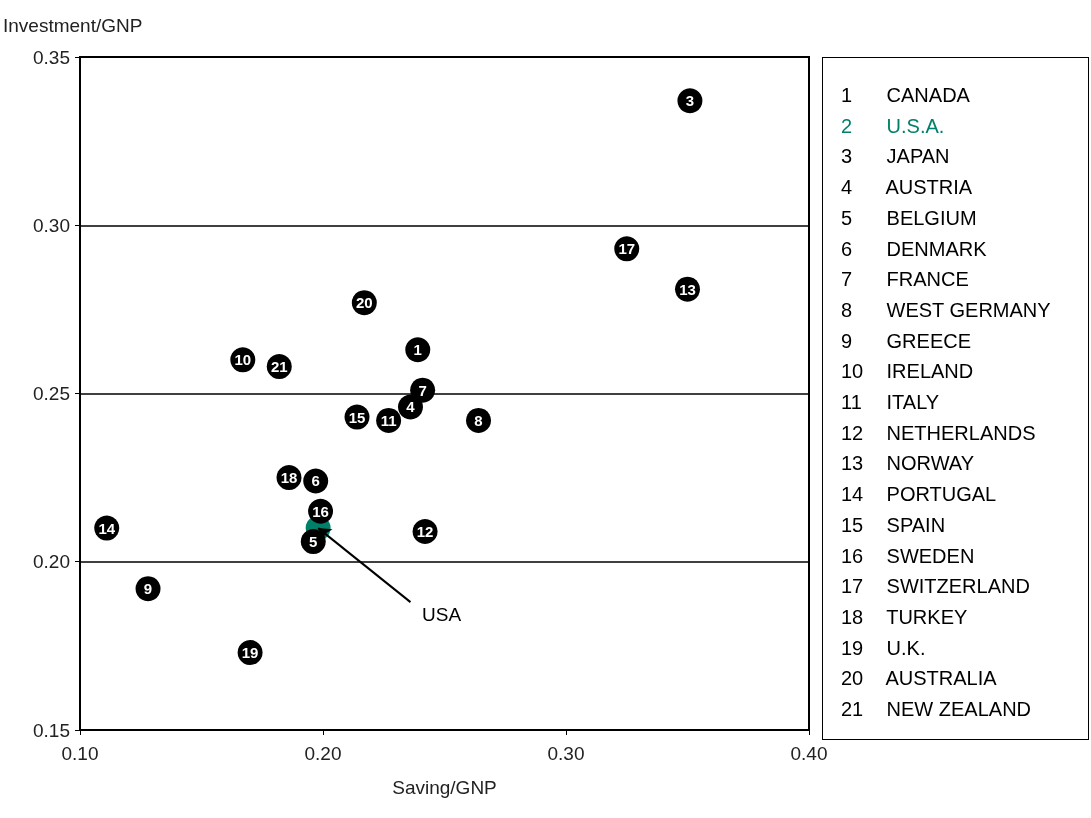 The width and height of the screenshot is (1091, 818). Describe the element at coordinates (315, 481) in the screenshot. I see `annotation: 6` at that location.